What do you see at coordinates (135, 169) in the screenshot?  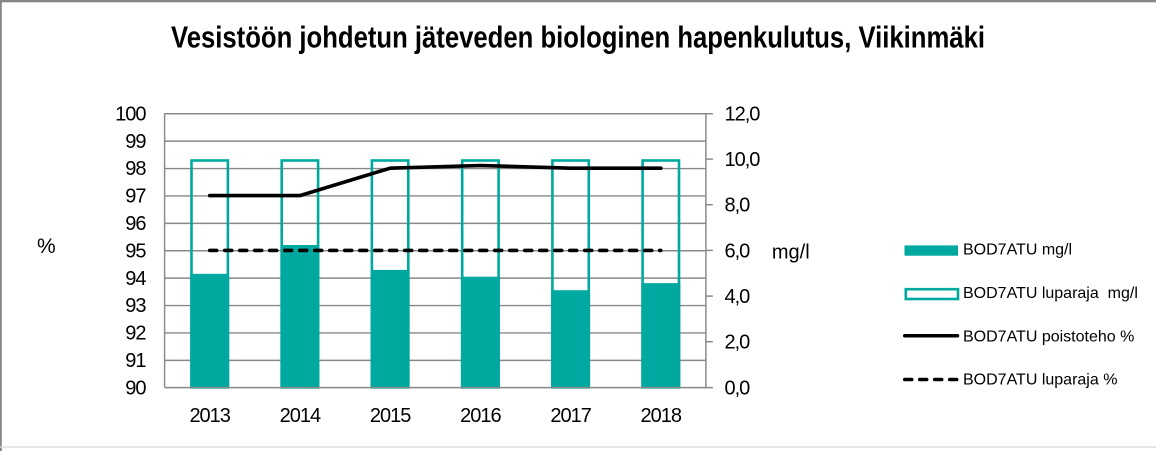 I see `svg-text: 98` at bounding box center [135, 169].